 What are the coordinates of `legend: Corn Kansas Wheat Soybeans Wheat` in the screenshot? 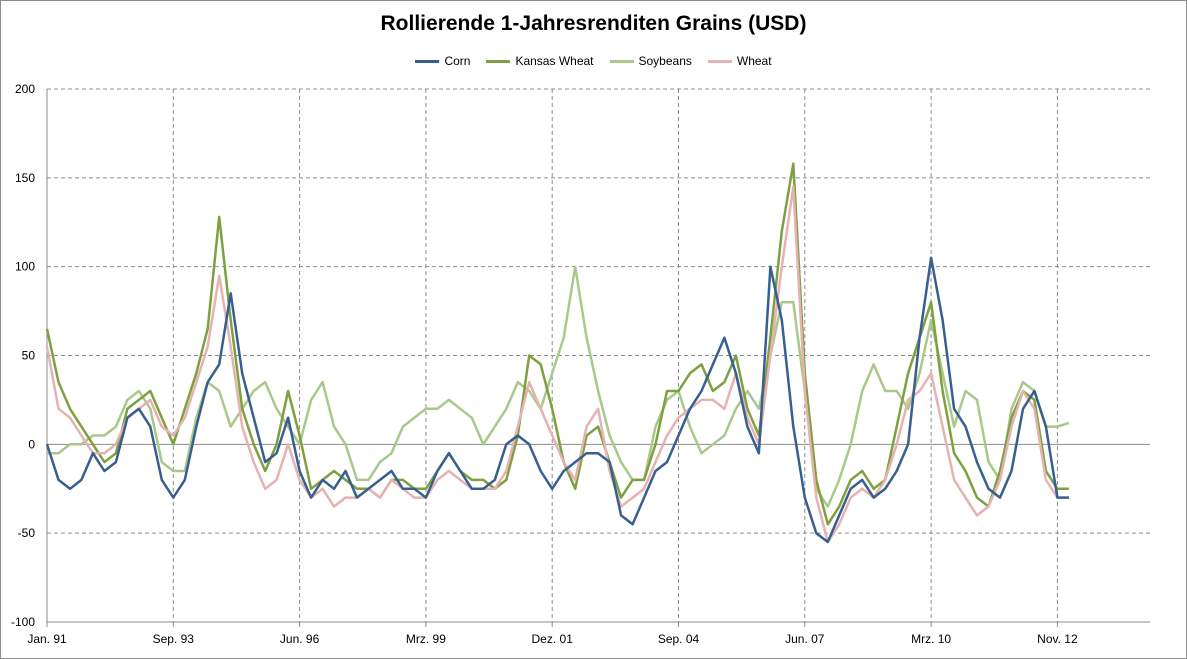 It's located at (593, 61).